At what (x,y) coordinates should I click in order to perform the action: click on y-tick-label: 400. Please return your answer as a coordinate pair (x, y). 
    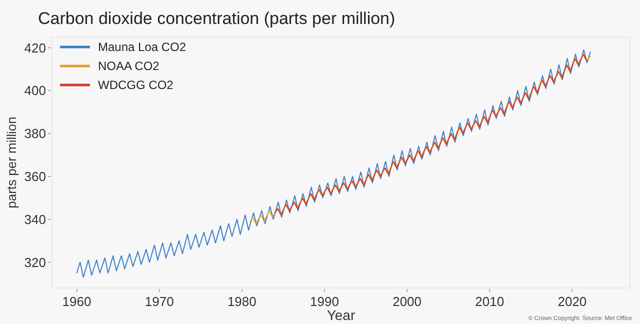
    Looking at the image, I should click on (35, 90).